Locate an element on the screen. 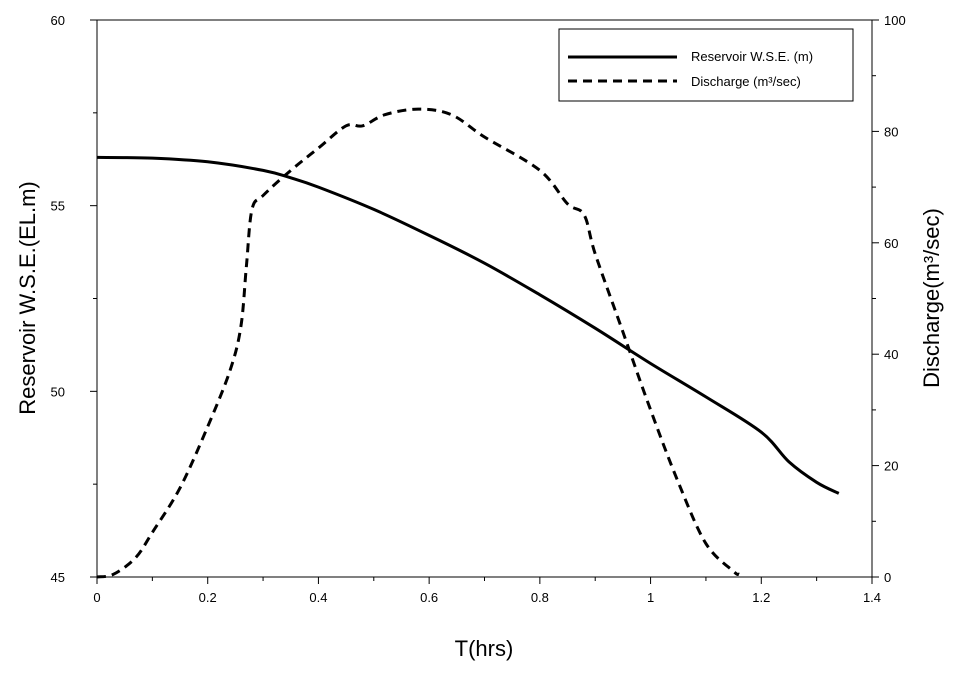 This screenshot has width=958, height=680. x-tick-label: 1 is located at coordinates (650, 597).